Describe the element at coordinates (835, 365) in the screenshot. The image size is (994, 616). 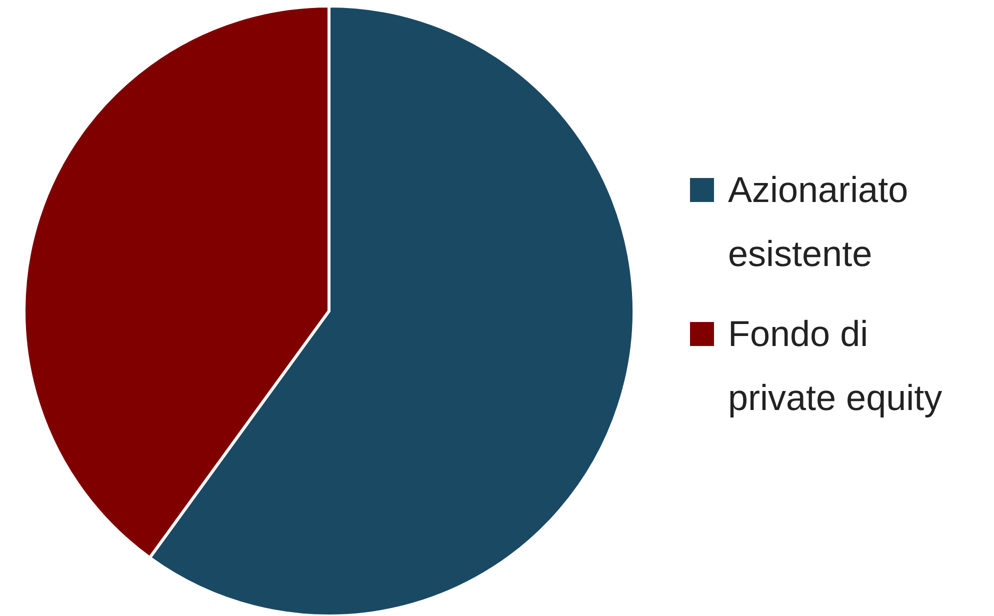
I see `legend-label: Fondo di private equity` at that location.